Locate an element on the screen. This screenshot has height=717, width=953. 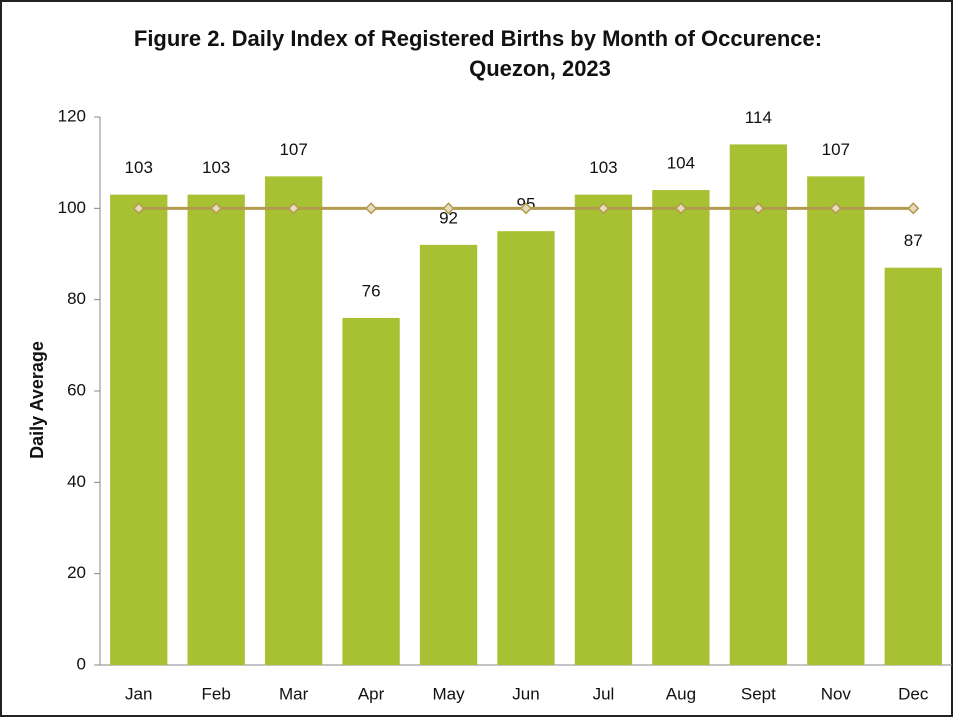
x-tick-label: Jan is located at coordinates (138, 693).